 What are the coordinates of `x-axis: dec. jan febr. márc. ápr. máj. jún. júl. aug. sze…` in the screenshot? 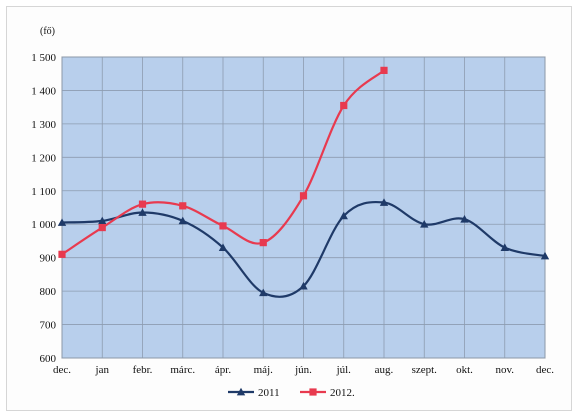 It's located at (303, 370).